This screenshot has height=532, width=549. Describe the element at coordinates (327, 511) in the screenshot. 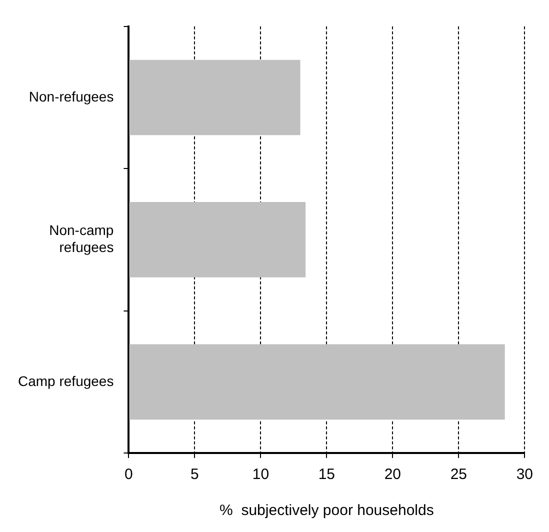

I see `x-axis-title: % subjectively poor households` at that location.